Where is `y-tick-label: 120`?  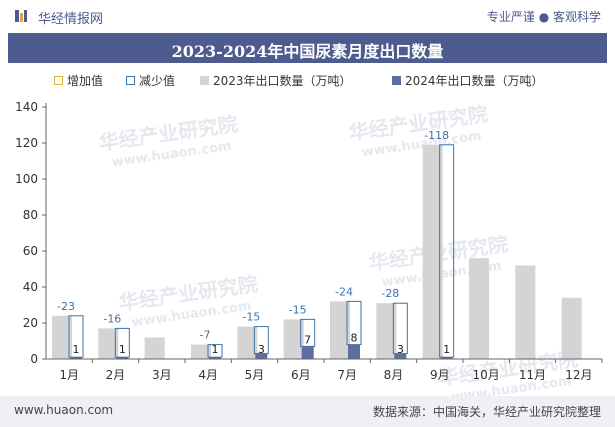 y-tick-label: 120 is located at coordinates (26, 143).